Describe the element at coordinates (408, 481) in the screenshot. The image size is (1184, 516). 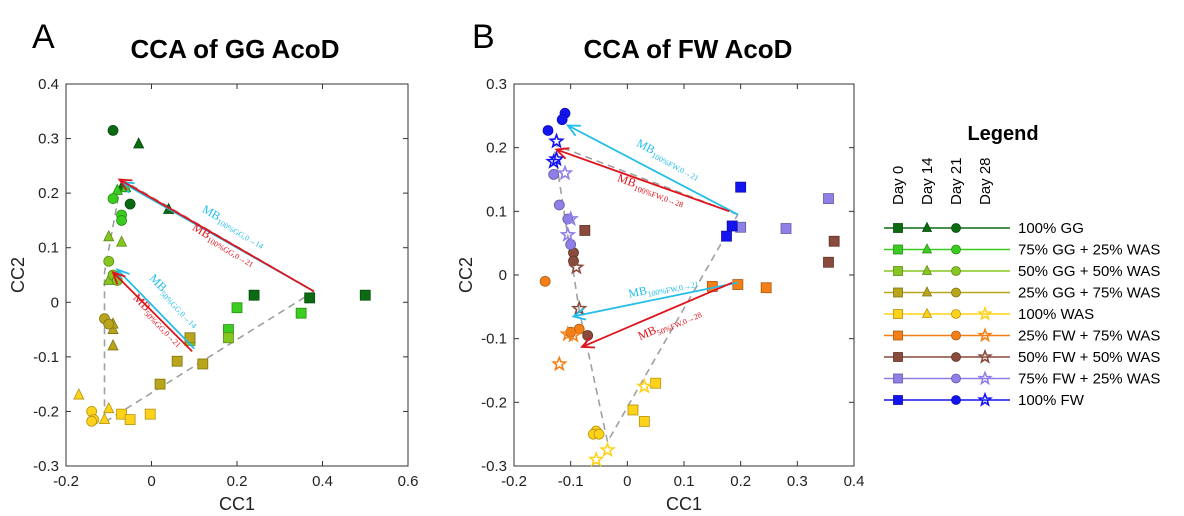
I see `x-tick-label: 0.6` at that location.